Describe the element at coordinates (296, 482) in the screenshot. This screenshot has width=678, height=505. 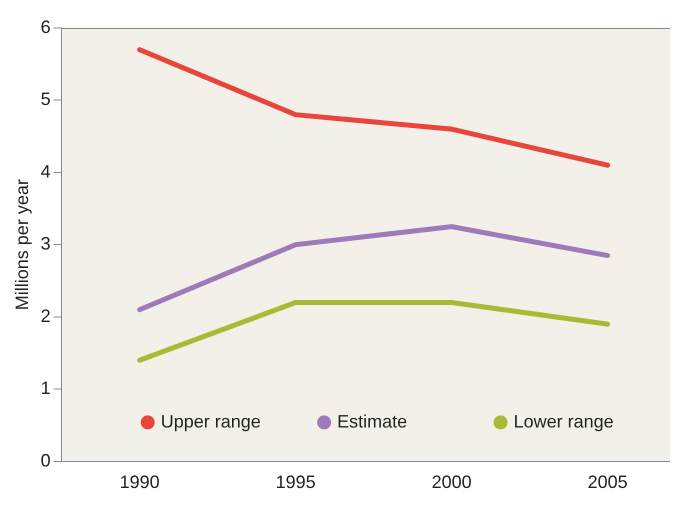
I see `x-tick-label: 1995` at that location.